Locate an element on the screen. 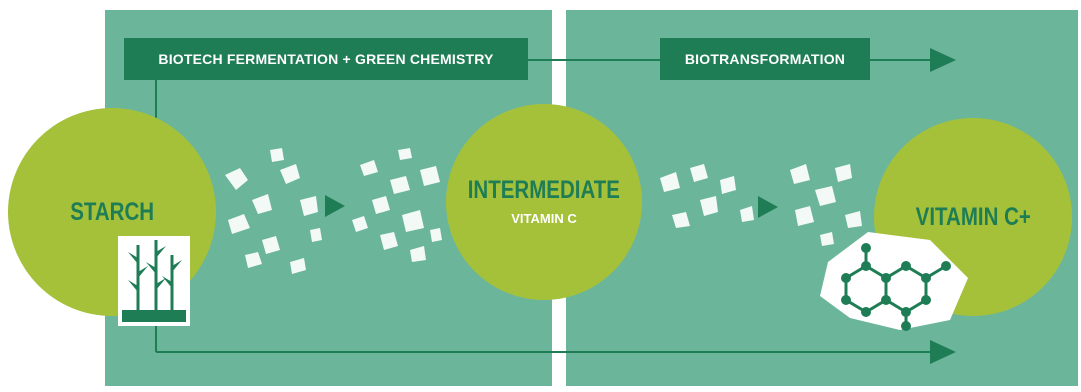 The height and width of the screenshot is (392, 1081). bottom-arrow-icon is located at coordinates (943, 352).